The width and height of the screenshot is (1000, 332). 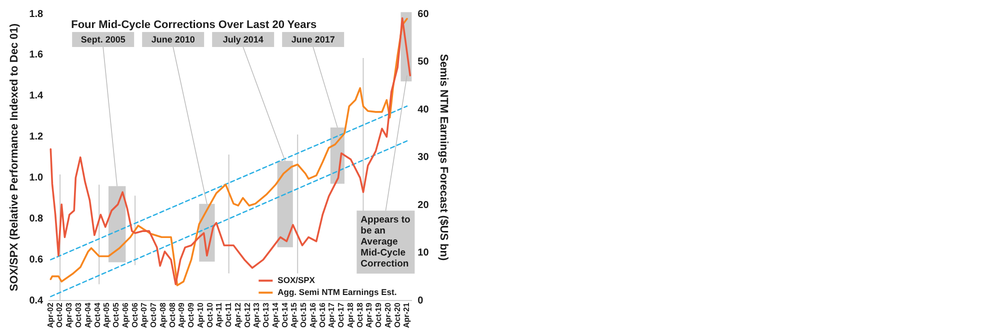 What do you see at coordinates (424, 62) in the screenshot?
I see `y2-tick-label: 50` at bounding box center [424, 62].